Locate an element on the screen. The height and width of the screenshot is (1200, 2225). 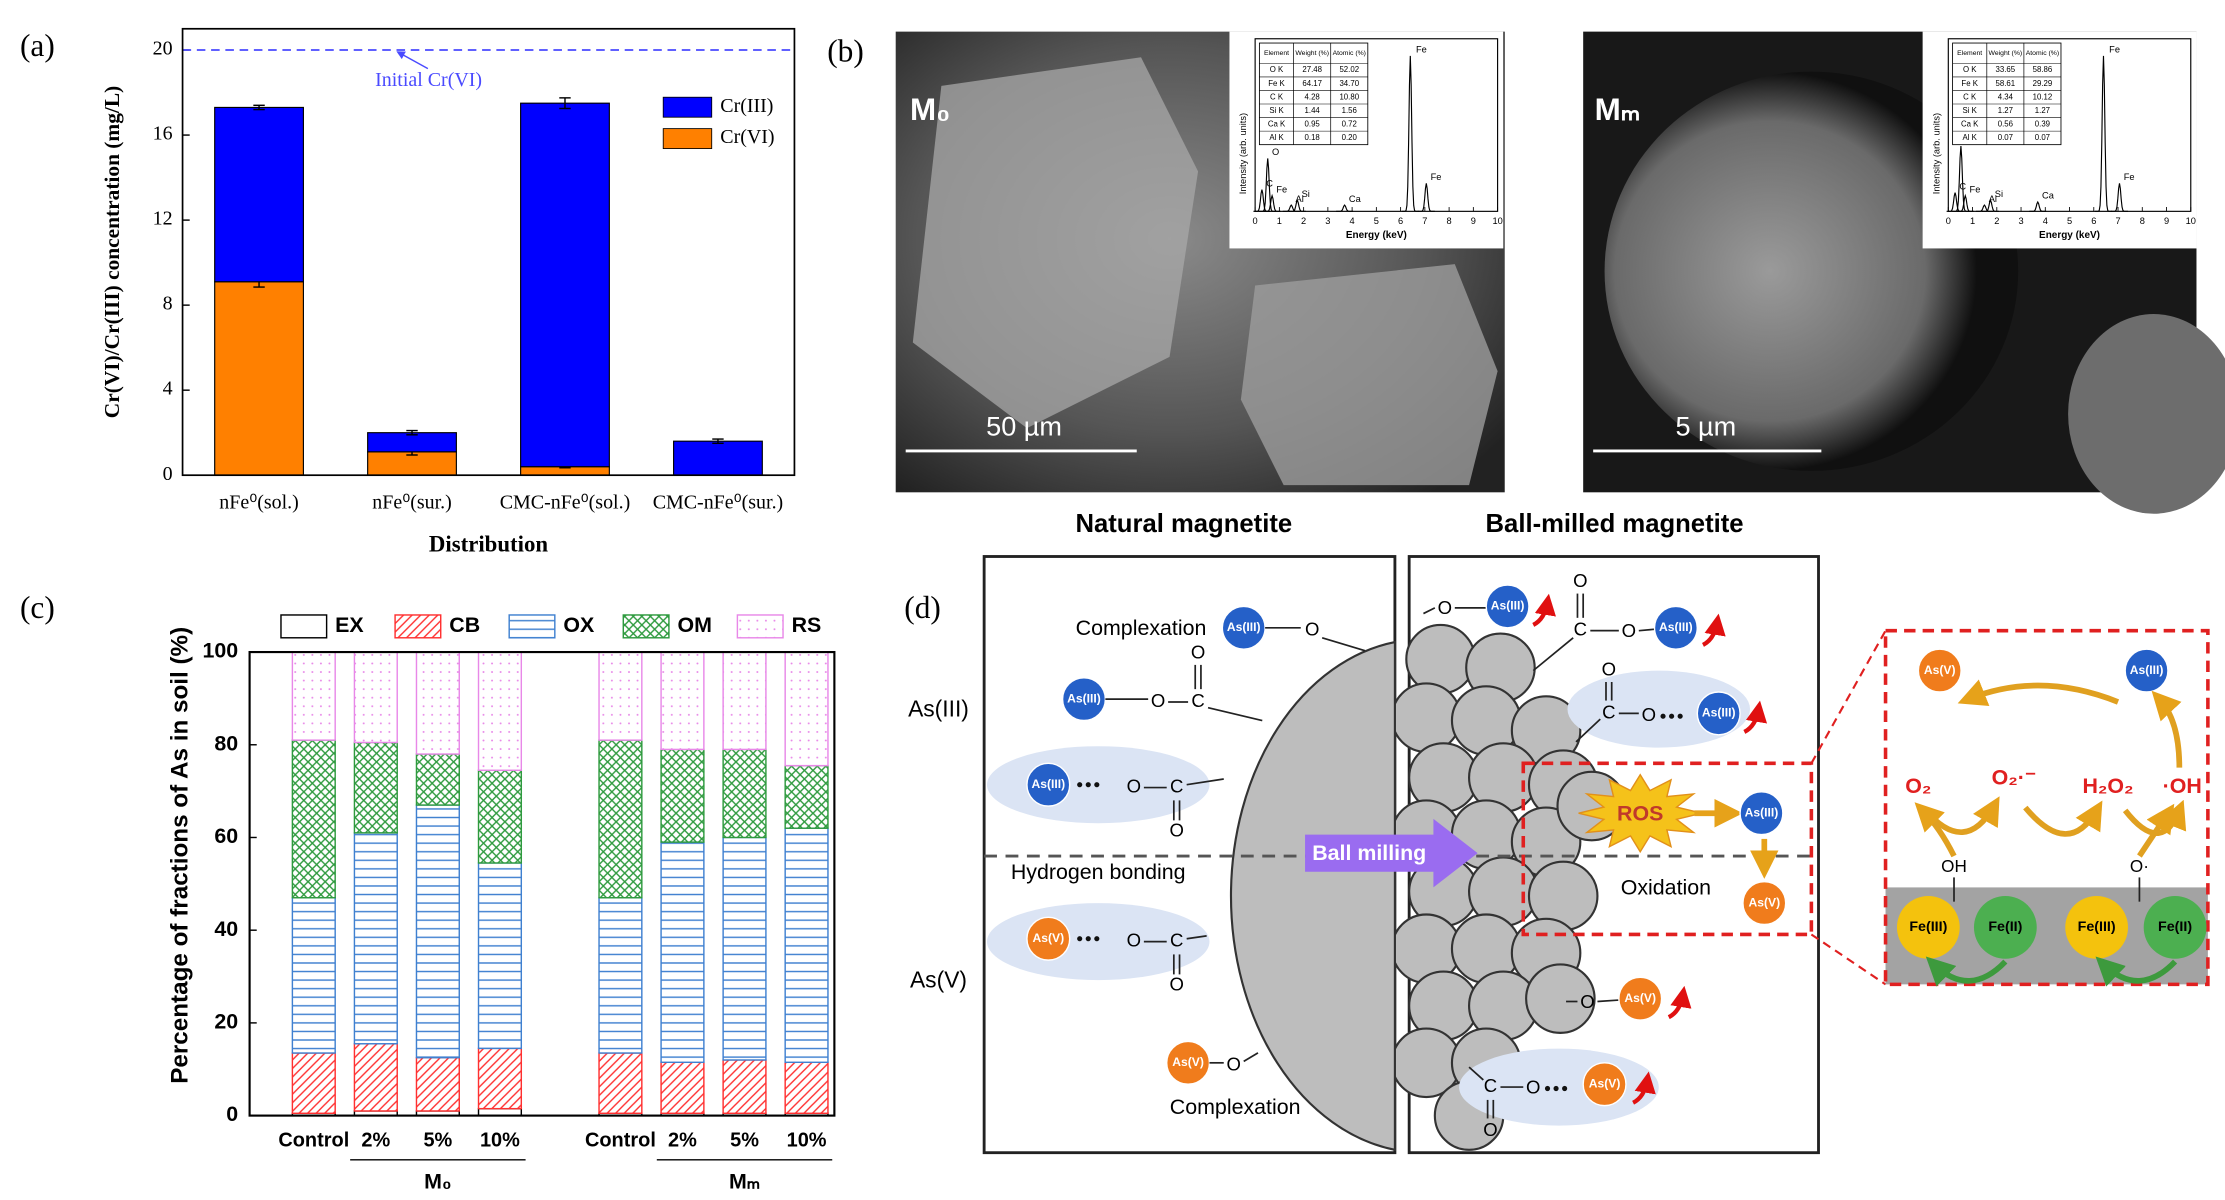
surface-group: OH is located at coordinates (1954, 866).